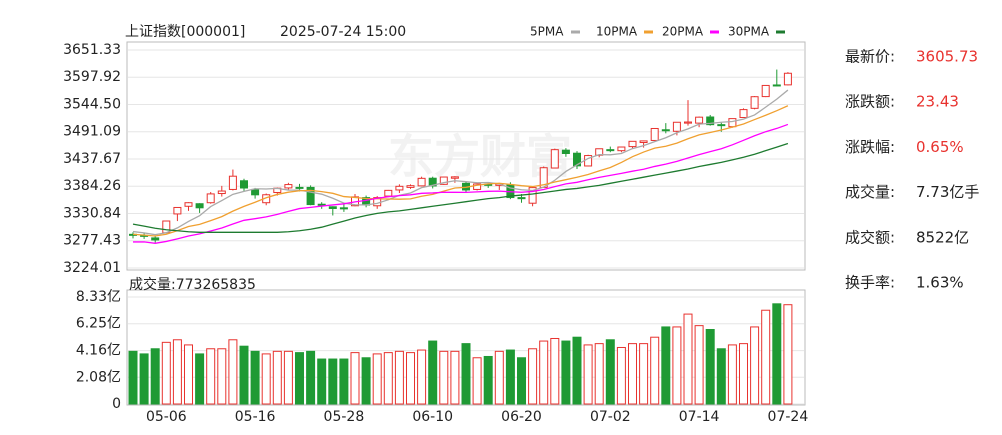  I want to click on info-label: 涨跌额:, so click(870, 102).